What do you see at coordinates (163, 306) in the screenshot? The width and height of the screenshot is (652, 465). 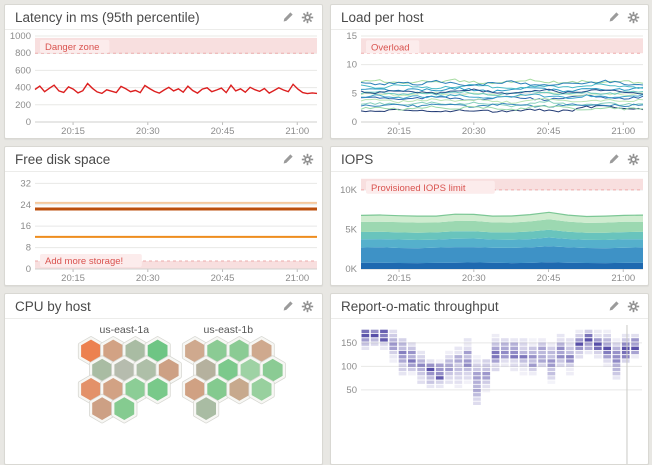 I see `panel-header: CPU by host` at bounding box center [163, 306].